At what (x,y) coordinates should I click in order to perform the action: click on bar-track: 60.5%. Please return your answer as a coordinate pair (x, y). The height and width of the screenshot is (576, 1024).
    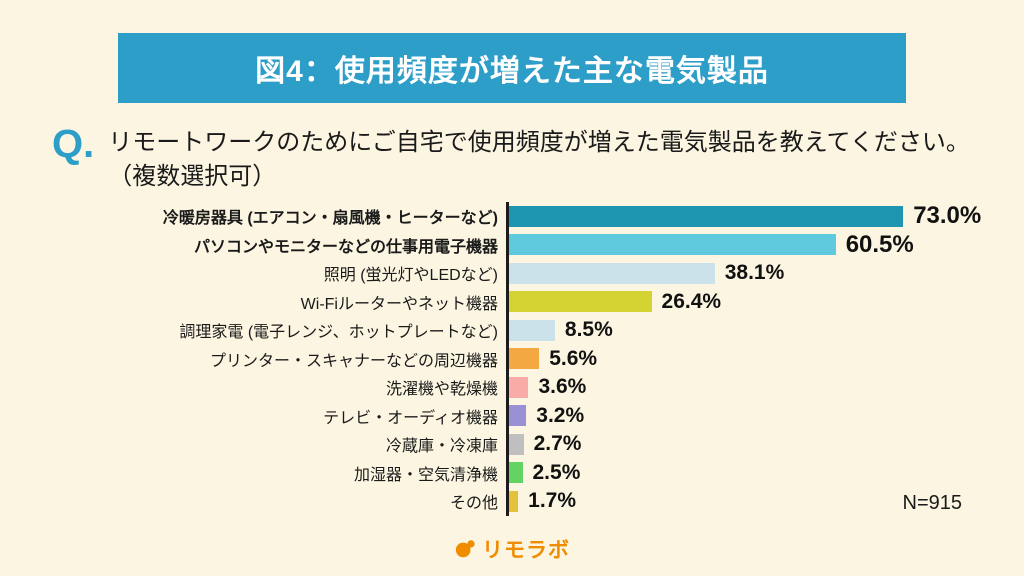
    Looking at the image, I should click on (752, 244).